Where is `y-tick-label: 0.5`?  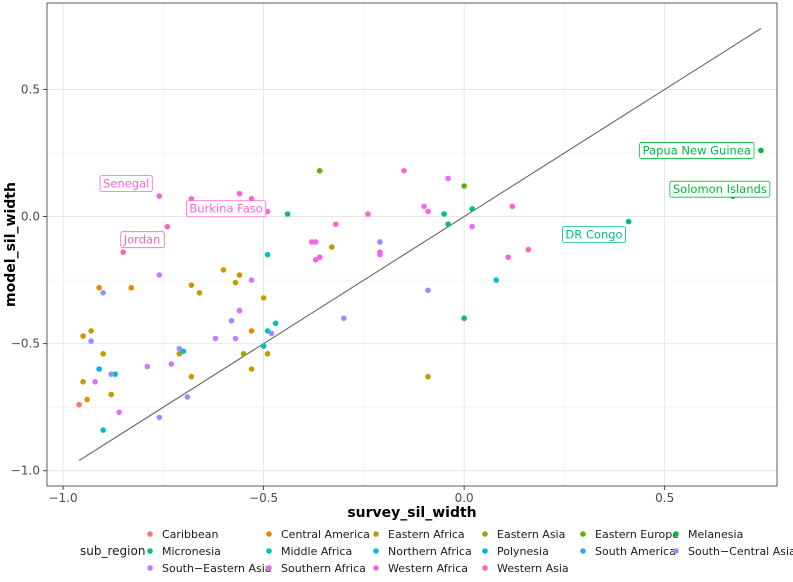 y-tick-label: 0.5 is located at coordinates (30, 89).